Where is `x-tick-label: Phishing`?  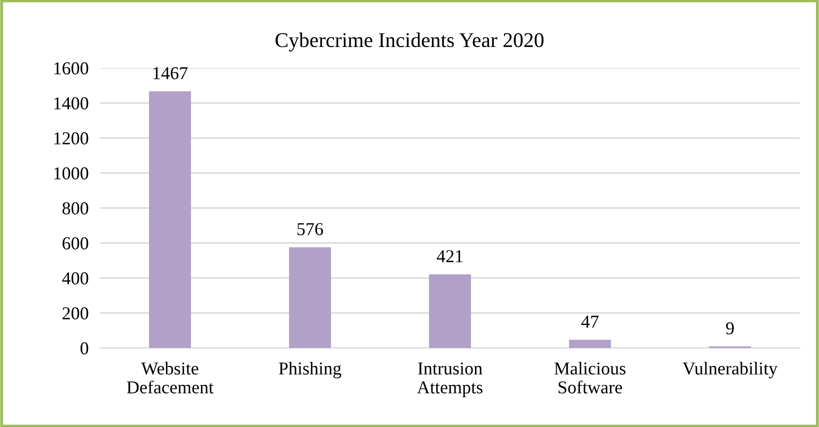
x-tick-label: Phishing is located at coordinates (310, 370).